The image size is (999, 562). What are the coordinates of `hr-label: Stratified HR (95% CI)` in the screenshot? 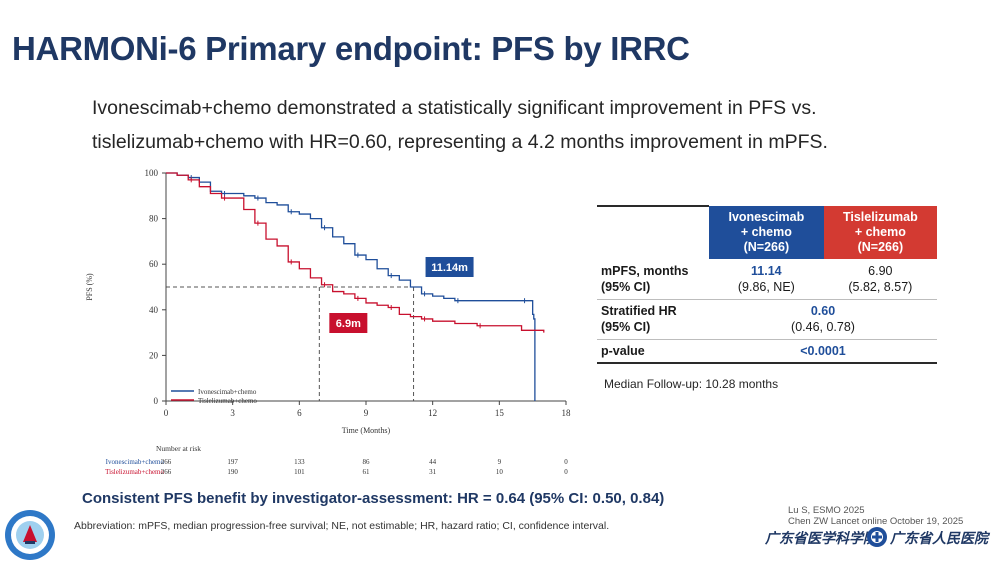 It's located at (653, 319).